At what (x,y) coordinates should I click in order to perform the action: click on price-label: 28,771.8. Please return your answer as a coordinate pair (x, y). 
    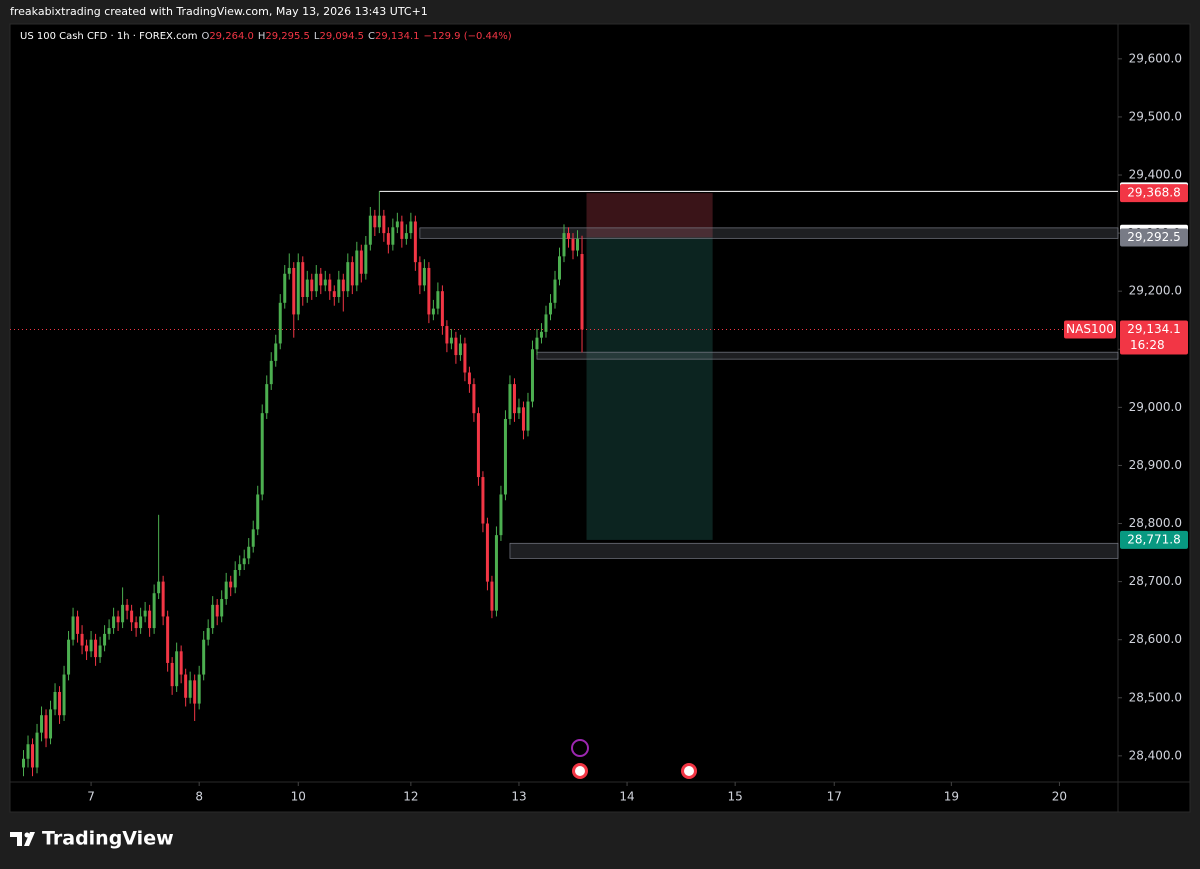
    Looking at the image, I should click on (1153, 539).